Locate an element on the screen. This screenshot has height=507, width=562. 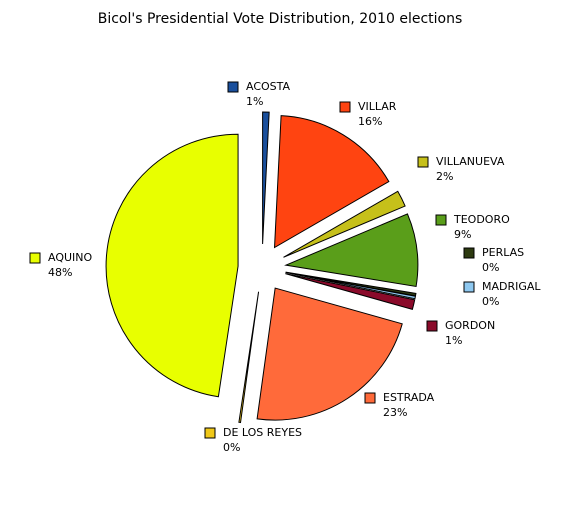
slice-label: ESTRADA is located at coordinates (409, 397).